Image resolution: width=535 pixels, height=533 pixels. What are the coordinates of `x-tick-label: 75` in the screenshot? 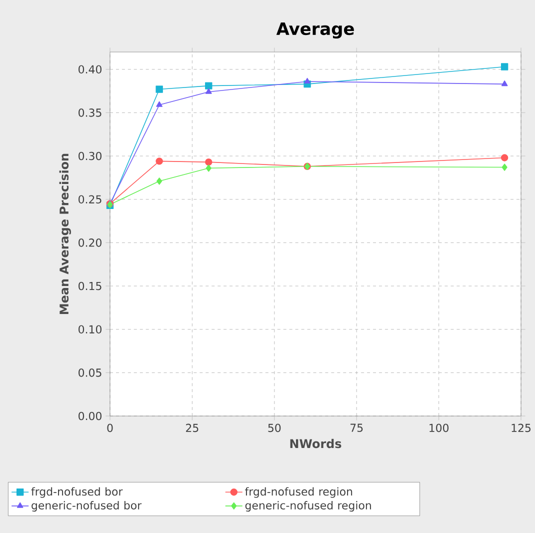 It's located at (356, 428).